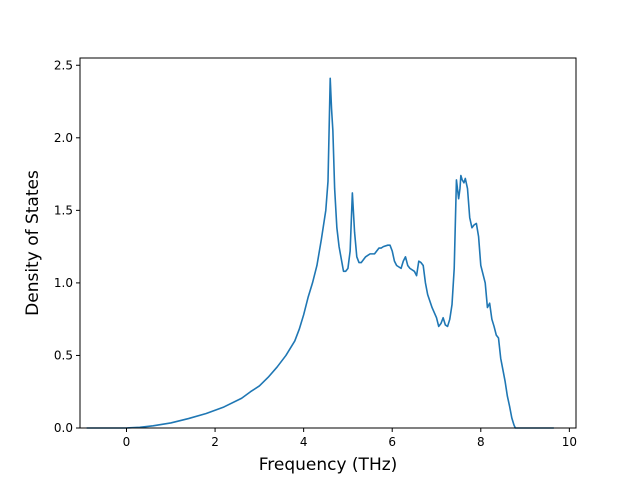  I want to click on y-tick-label: 1.5, so click(63, 210).